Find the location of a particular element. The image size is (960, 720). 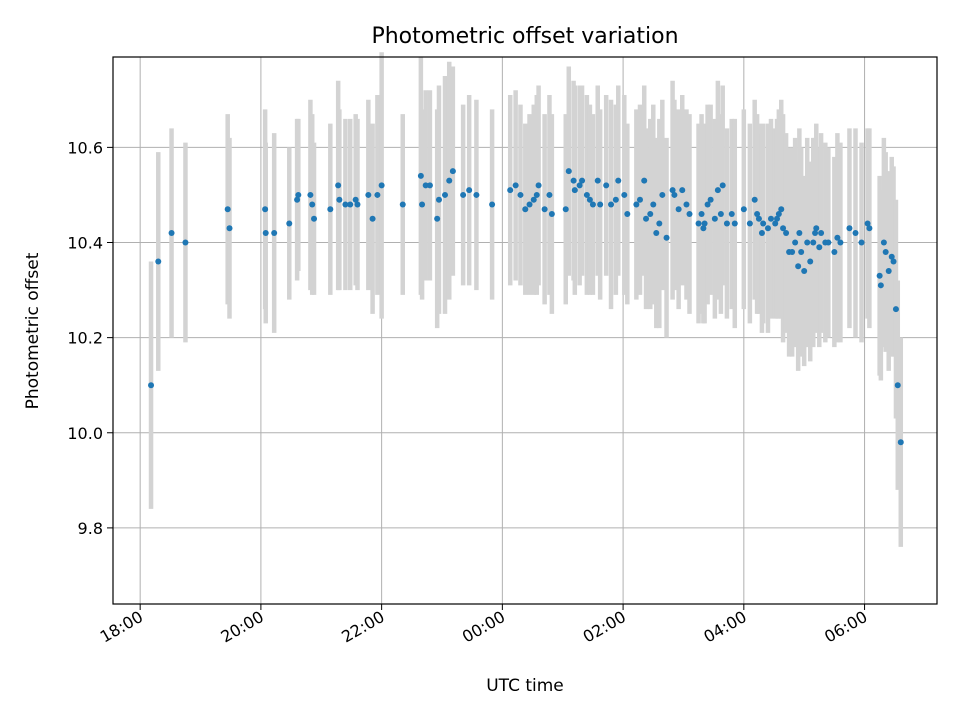

y-tick-label: 10.4 is located at coordinates (85, 243).